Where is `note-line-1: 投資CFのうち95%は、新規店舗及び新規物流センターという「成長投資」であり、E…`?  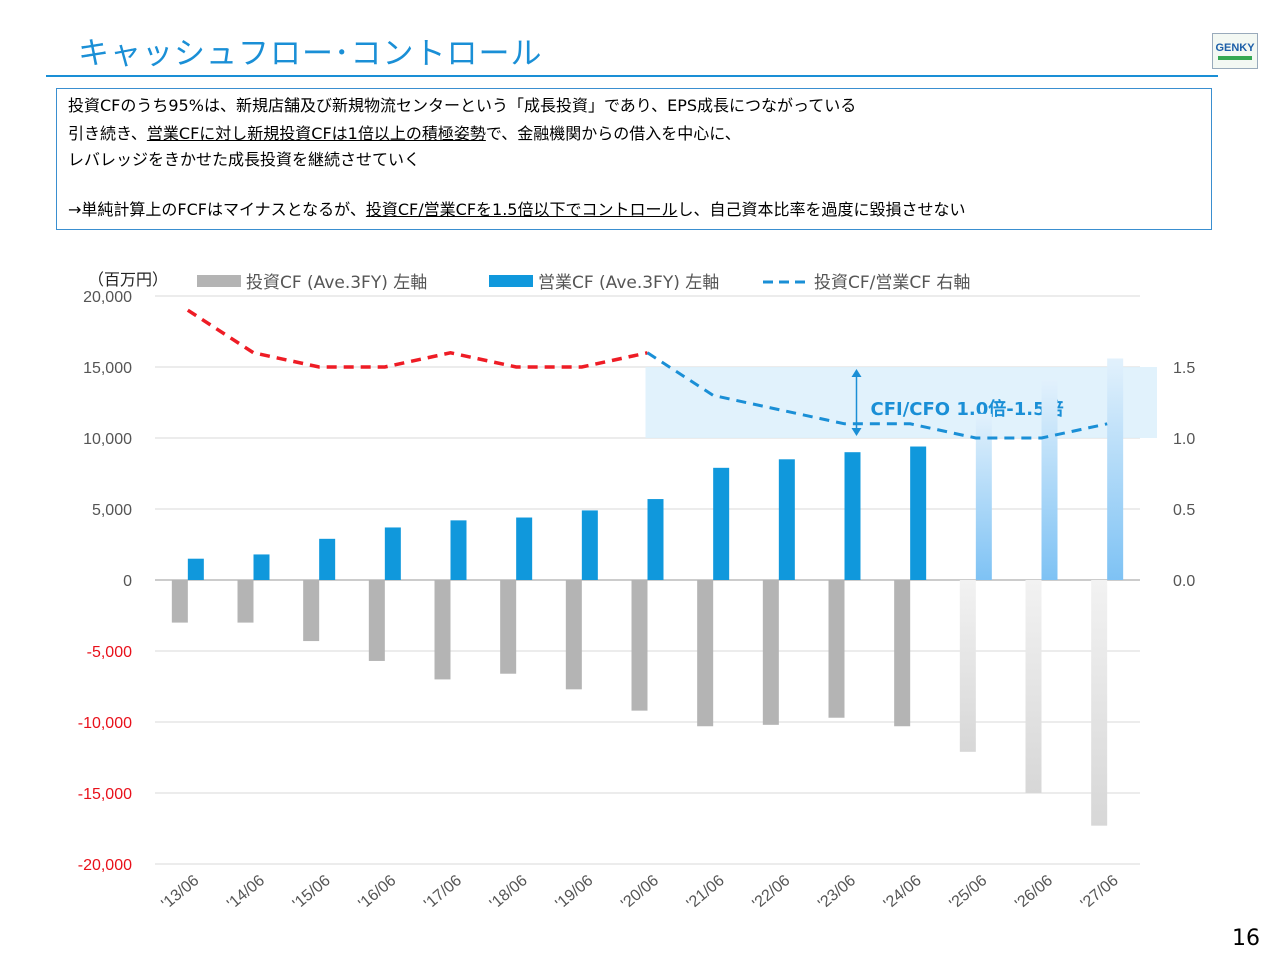
note-line-1: 投資CFのうち95%は、新規店舗及び新規物流センターという「成長投資」であり、E… is located at coordinates (462, 105).